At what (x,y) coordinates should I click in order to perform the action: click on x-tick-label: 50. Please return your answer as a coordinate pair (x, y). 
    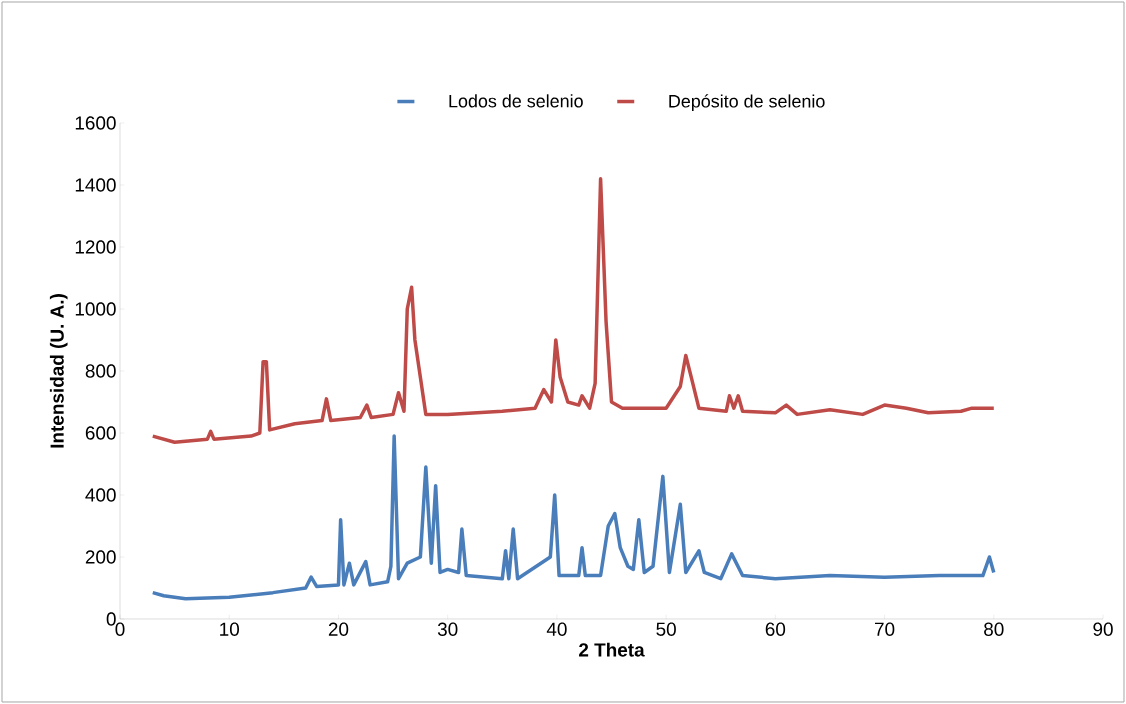
    Looking at the image, I should click on (666, 629).